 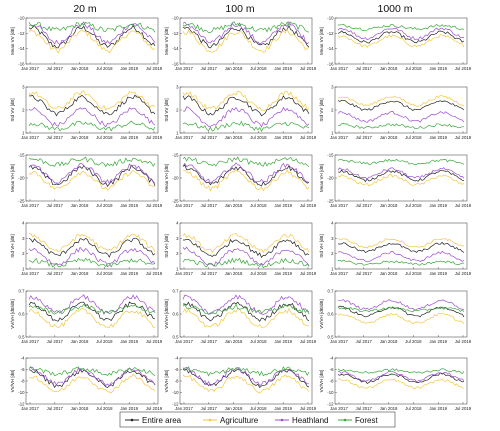 What do you see at coordinates (321, 41) in the screenshot?
I see `y-axis-label: Mean VV [dB]` at bounding box center [321, 41].